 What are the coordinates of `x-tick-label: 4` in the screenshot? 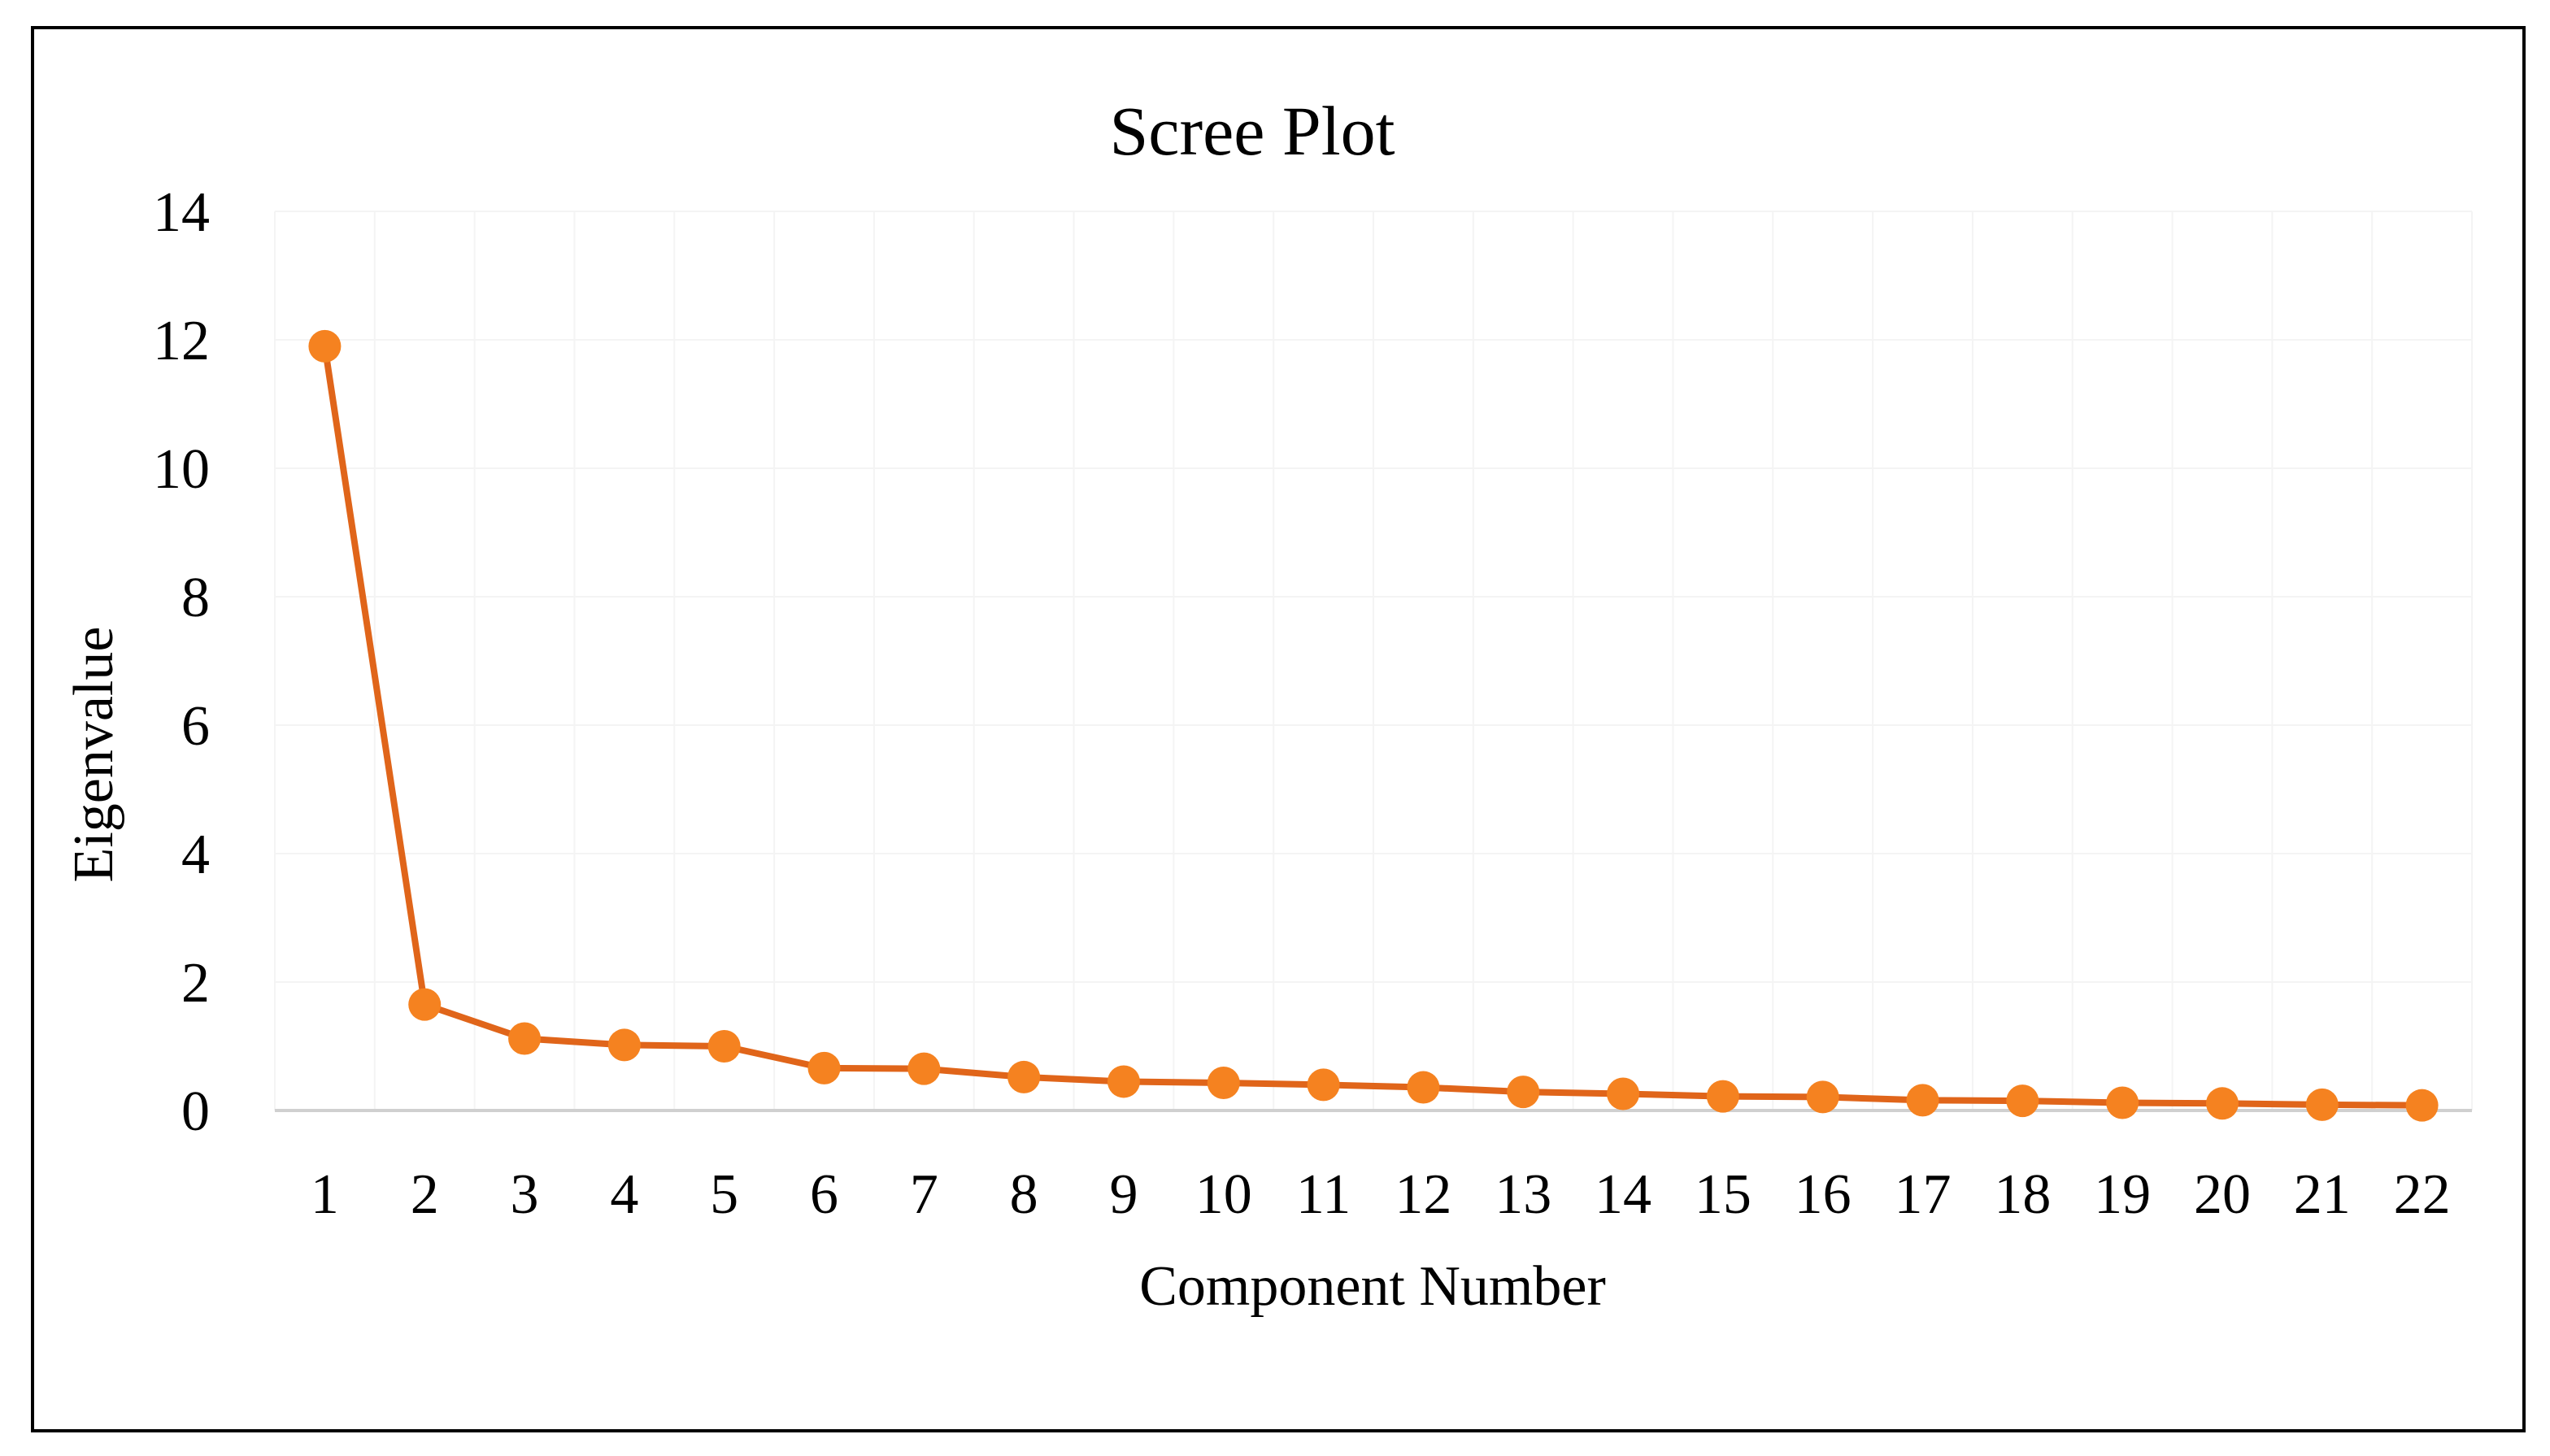 It's located at (624, 1195).